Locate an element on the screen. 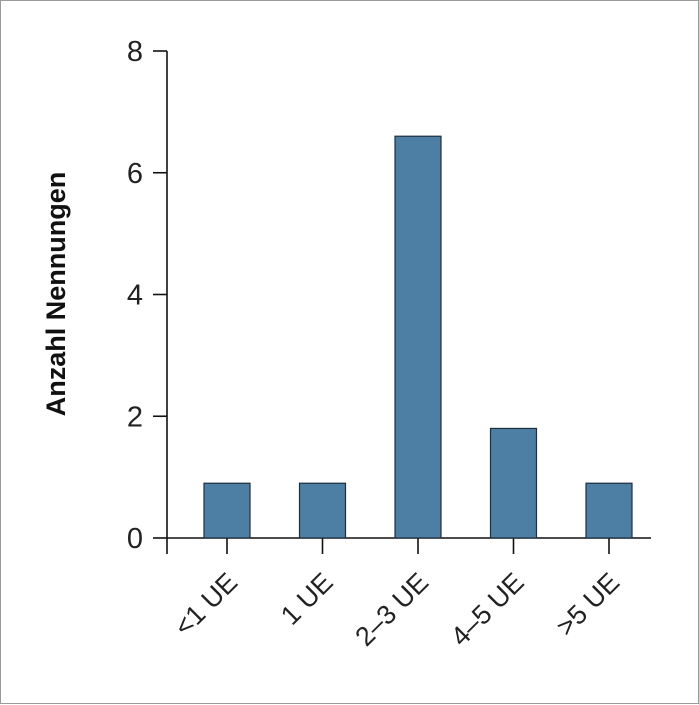 Image resolution: width=699 pixels, height=705 pixels. x-category-label: 4–5 UE is located at coordinates (487, 609).